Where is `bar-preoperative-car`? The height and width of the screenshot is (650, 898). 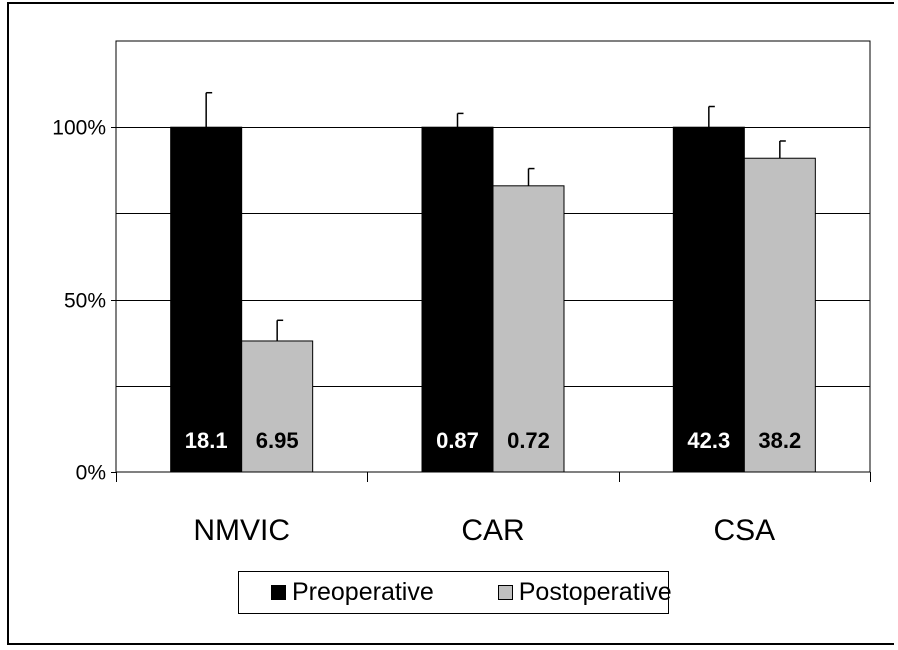 bar-preoperative-car is located at coordinates (457, 299).